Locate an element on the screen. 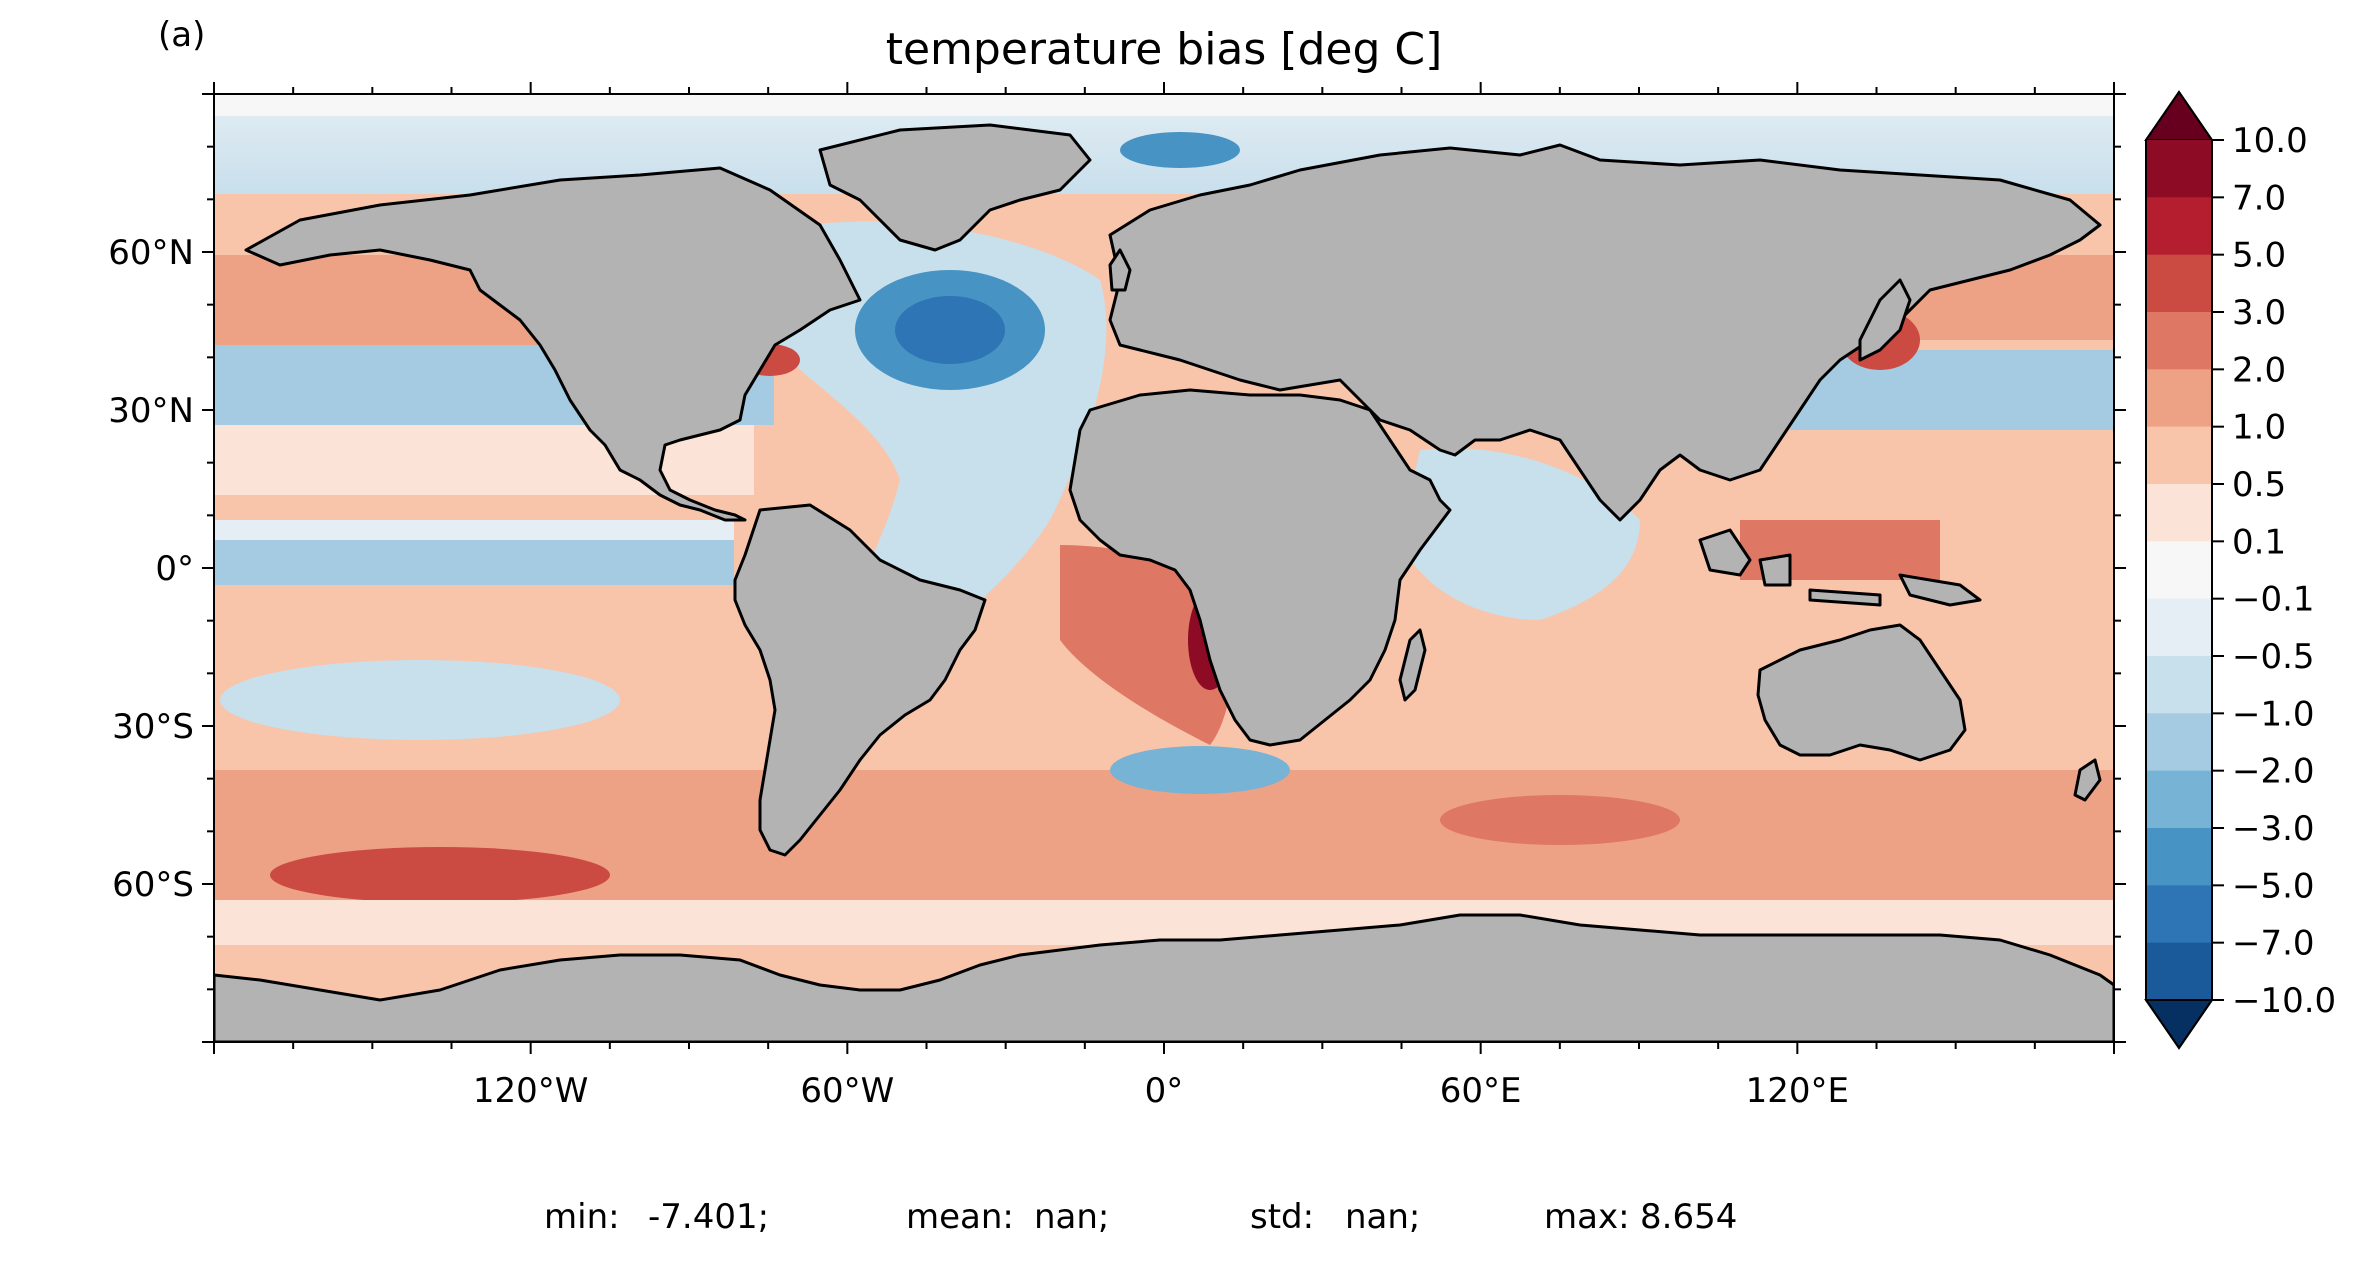  south-indian-hot-spot is located at coordinates (1560, 820).